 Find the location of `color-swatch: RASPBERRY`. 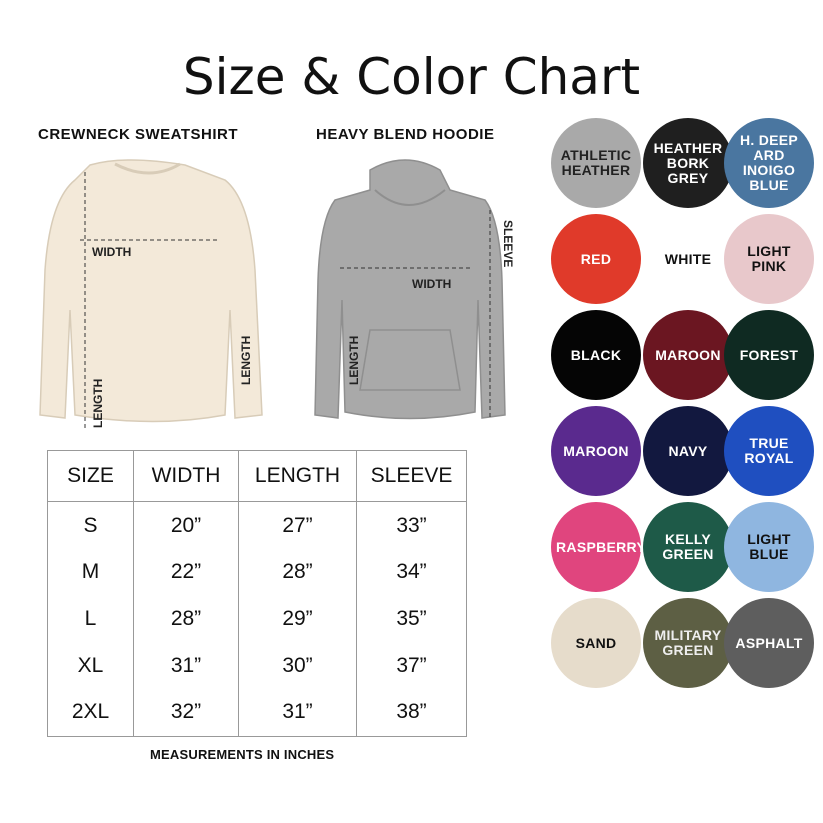

color-swatch: RASPBERRY is located at coordinates (599, 547).